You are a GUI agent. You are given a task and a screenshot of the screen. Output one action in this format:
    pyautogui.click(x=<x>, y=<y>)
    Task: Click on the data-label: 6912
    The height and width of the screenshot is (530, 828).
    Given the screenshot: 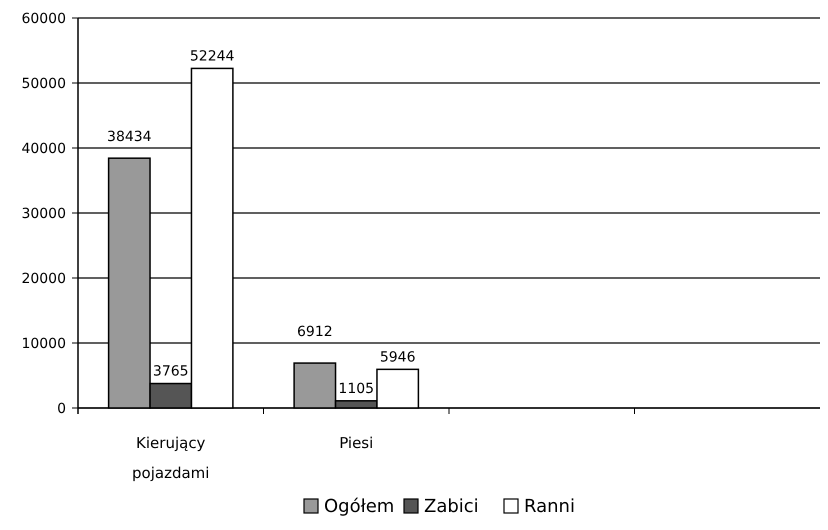 What is the action you would take?
    pyautogui.click(x=315, y=332)
    